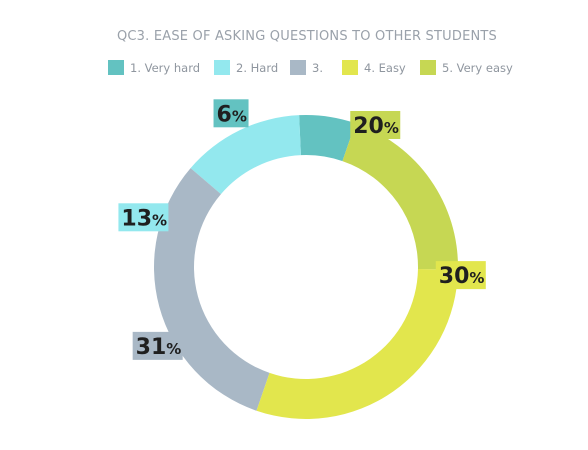 Image resolution: width=588 pixels, height=450 pixels. What do you see at coordinates (317, 68) in the screenshot?
I see `legend-label-3: 3.` at bounding box center [317, 68].